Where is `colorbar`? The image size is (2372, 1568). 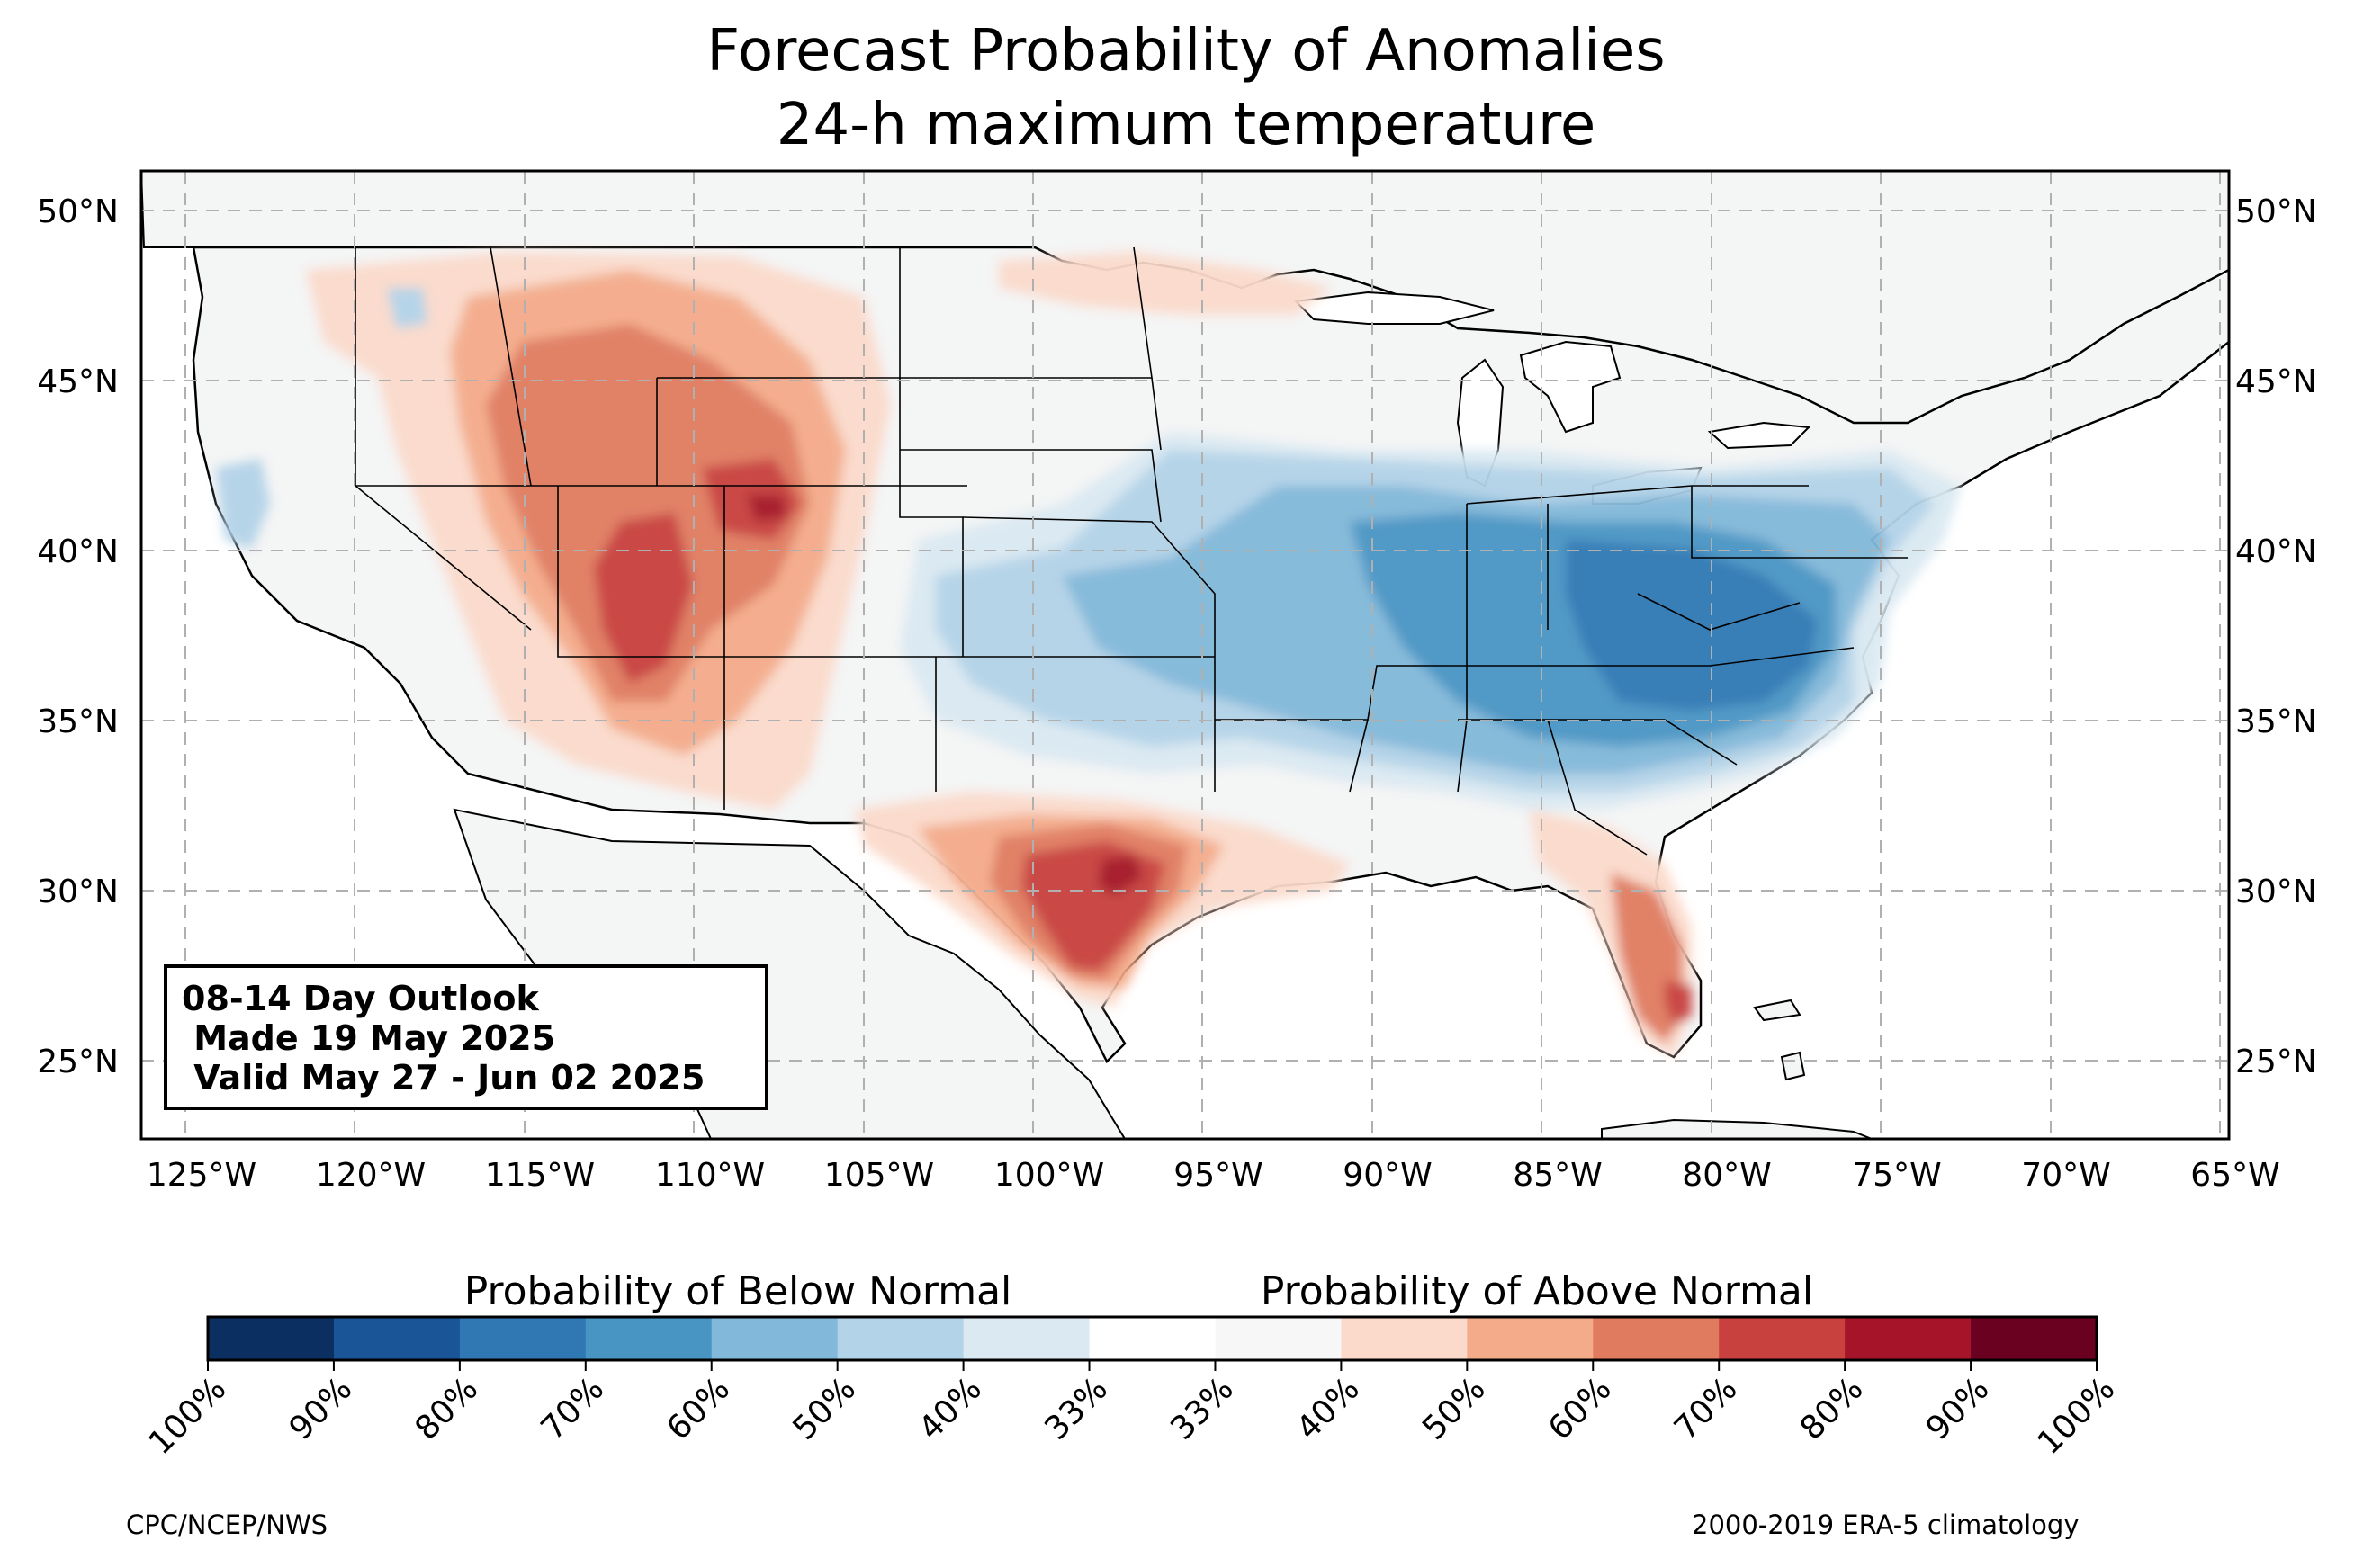
colorbar is located at coordinates (1152, 1338).